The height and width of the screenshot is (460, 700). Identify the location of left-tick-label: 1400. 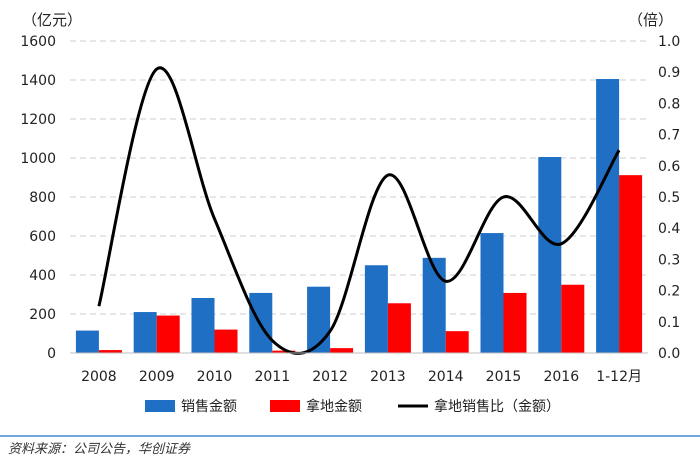
(38, 81).